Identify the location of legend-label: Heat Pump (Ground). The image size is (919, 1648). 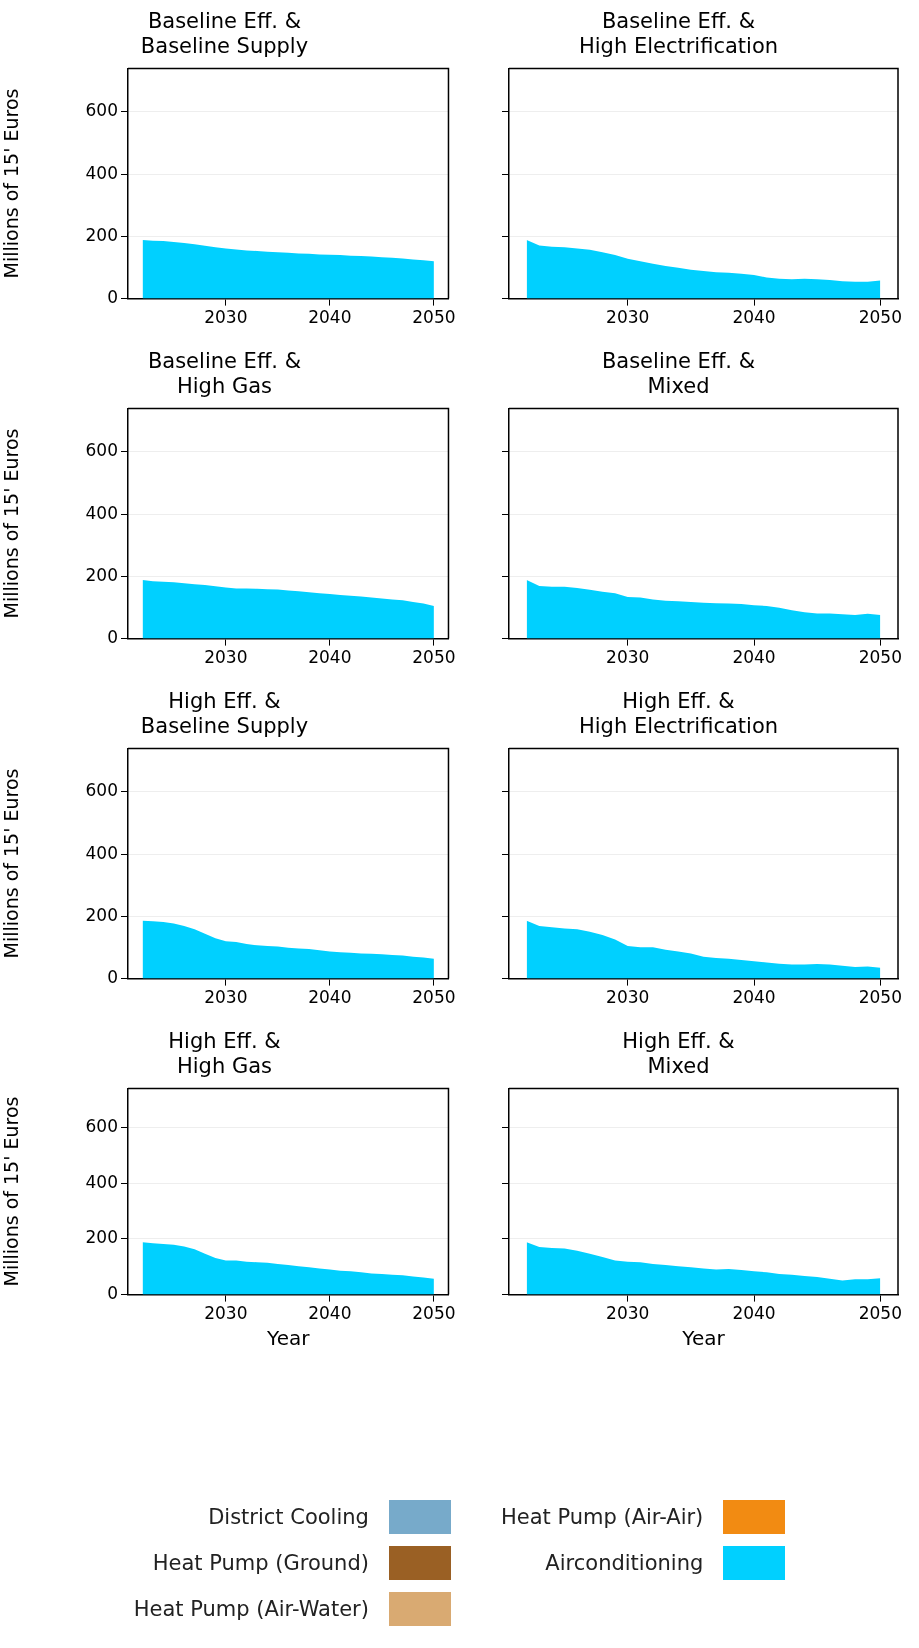
(260, 1563).